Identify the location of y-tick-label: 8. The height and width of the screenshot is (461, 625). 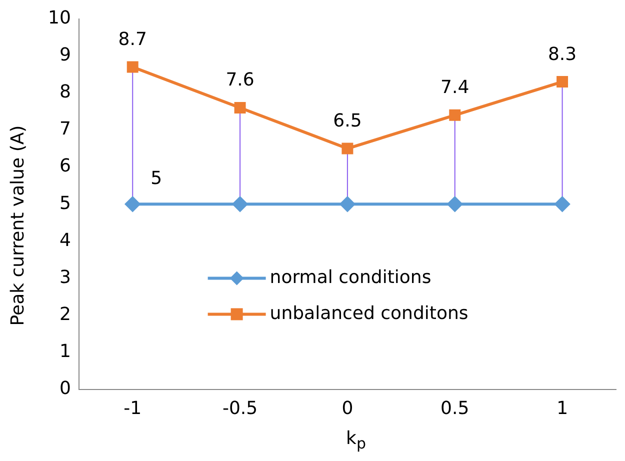
(65, 92).